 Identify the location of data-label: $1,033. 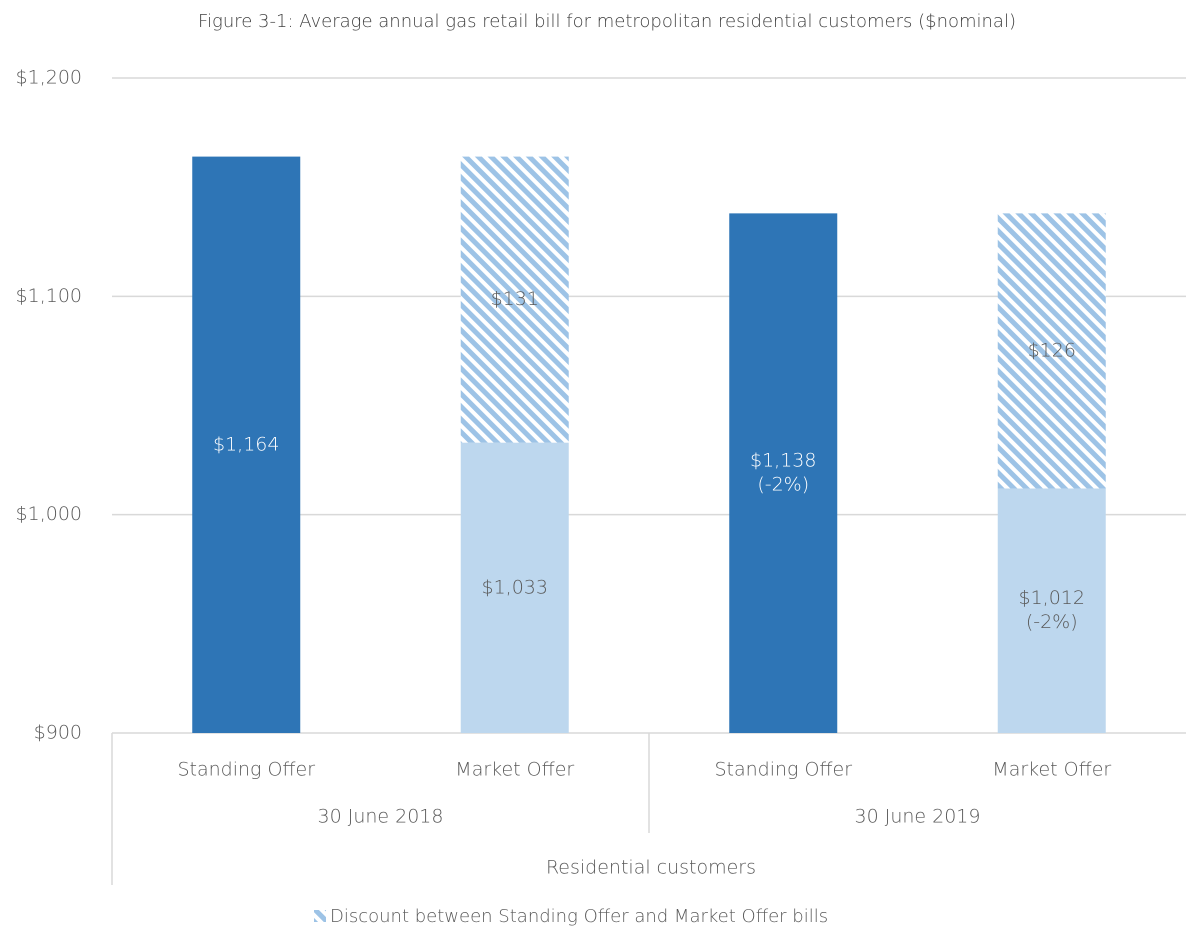
(515, 587).